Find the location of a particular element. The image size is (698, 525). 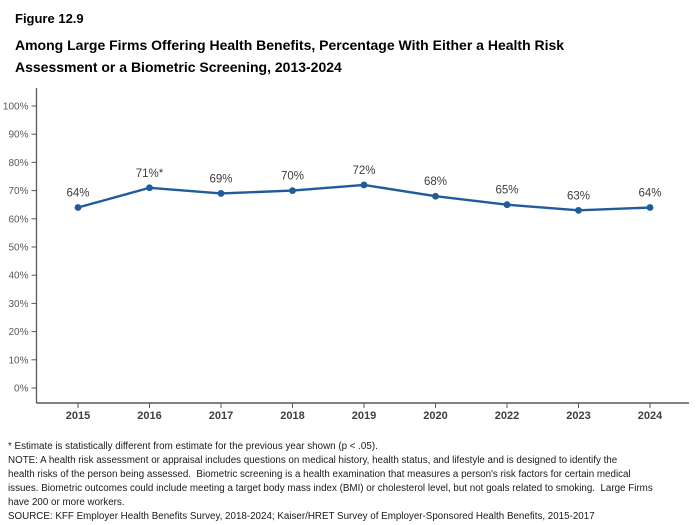

footnote-note-line-4: have 200 or more workers. is located at coordinates (66, 502).